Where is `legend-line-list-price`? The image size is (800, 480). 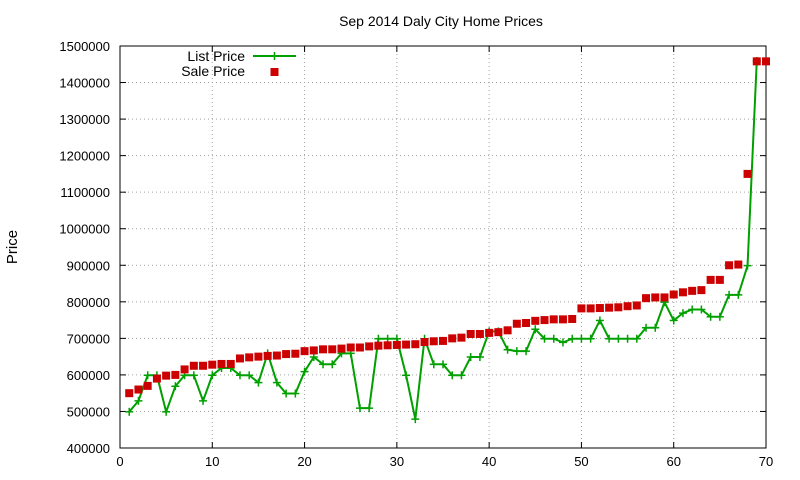 legend-line-list-price is located at coordinates (274, 56).